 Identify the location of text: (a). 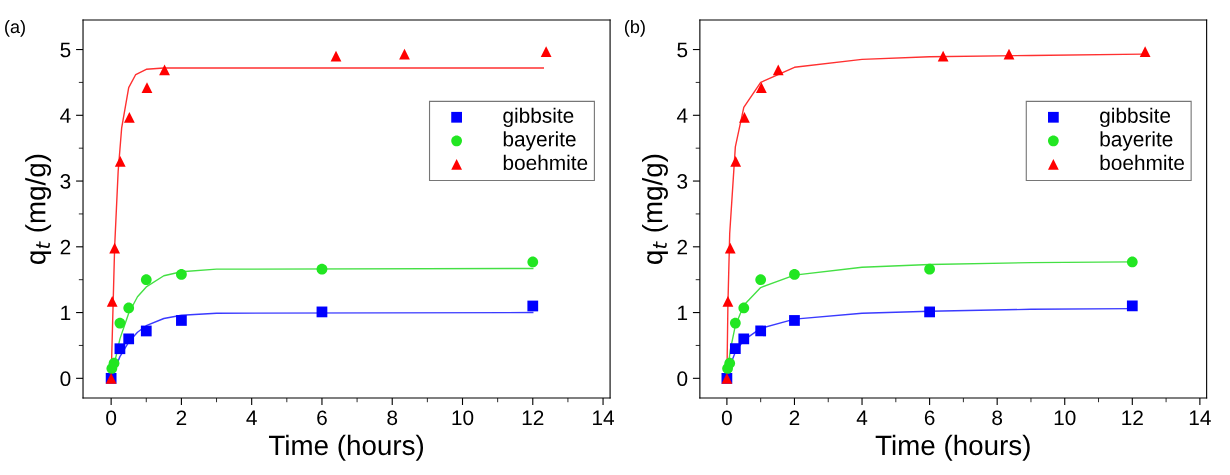
(15, 28).